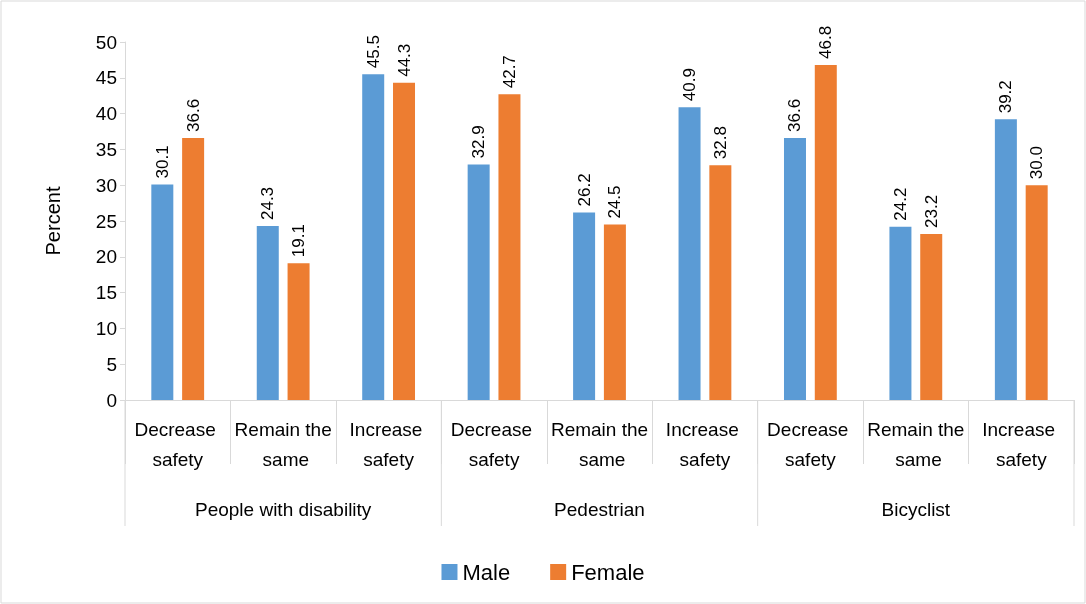 The height and width of the screenshot is (604, 1086). I want to click on text: People with disability, so click(283, 509).